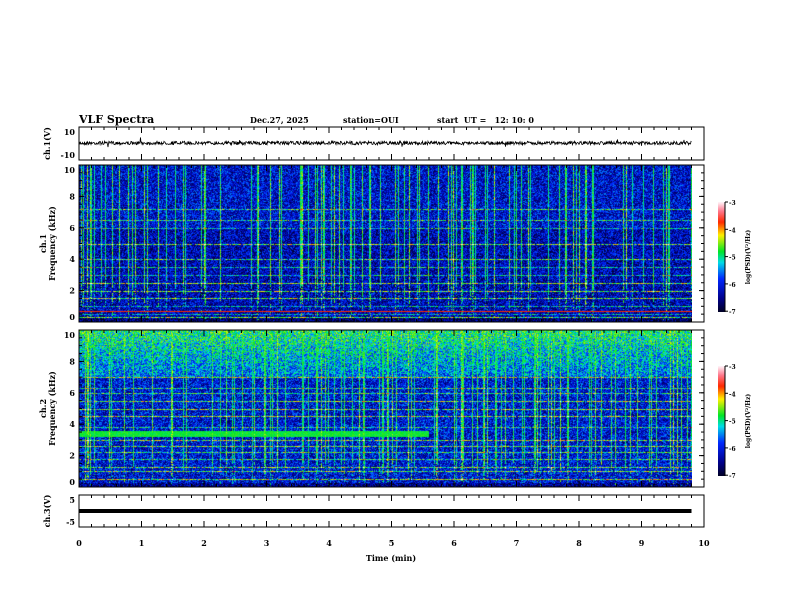  I want to click on x-tick-label: 6, so click(454, 543).